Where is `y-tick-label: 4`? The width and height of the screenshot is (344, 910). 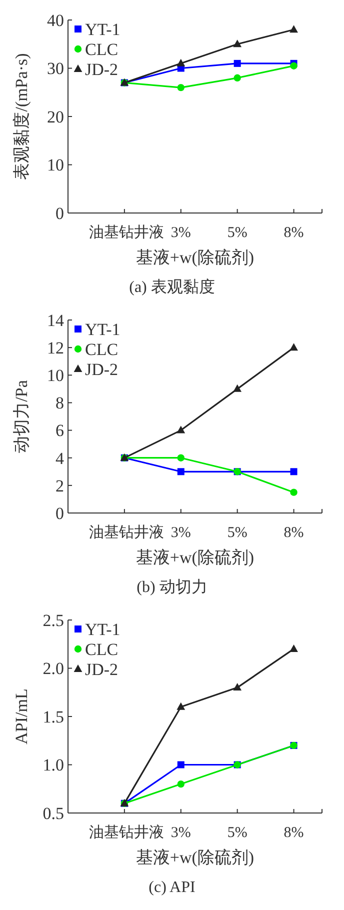
y-tick-label: 4 is located at coordinates (60, 458).